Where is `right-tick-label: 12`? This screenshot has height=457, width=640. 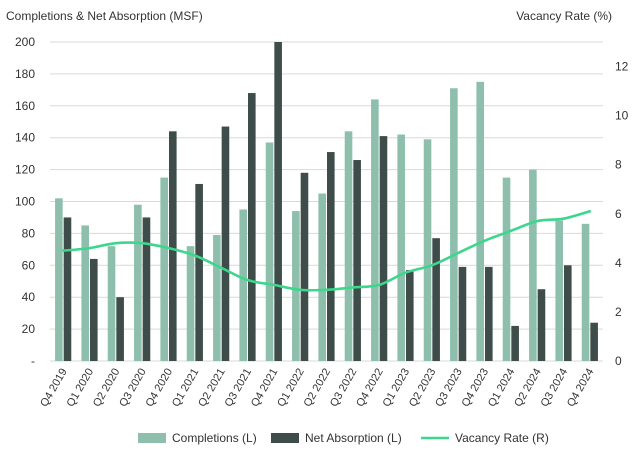
right-tick-label: 12 is located at coordinates (622, 67).